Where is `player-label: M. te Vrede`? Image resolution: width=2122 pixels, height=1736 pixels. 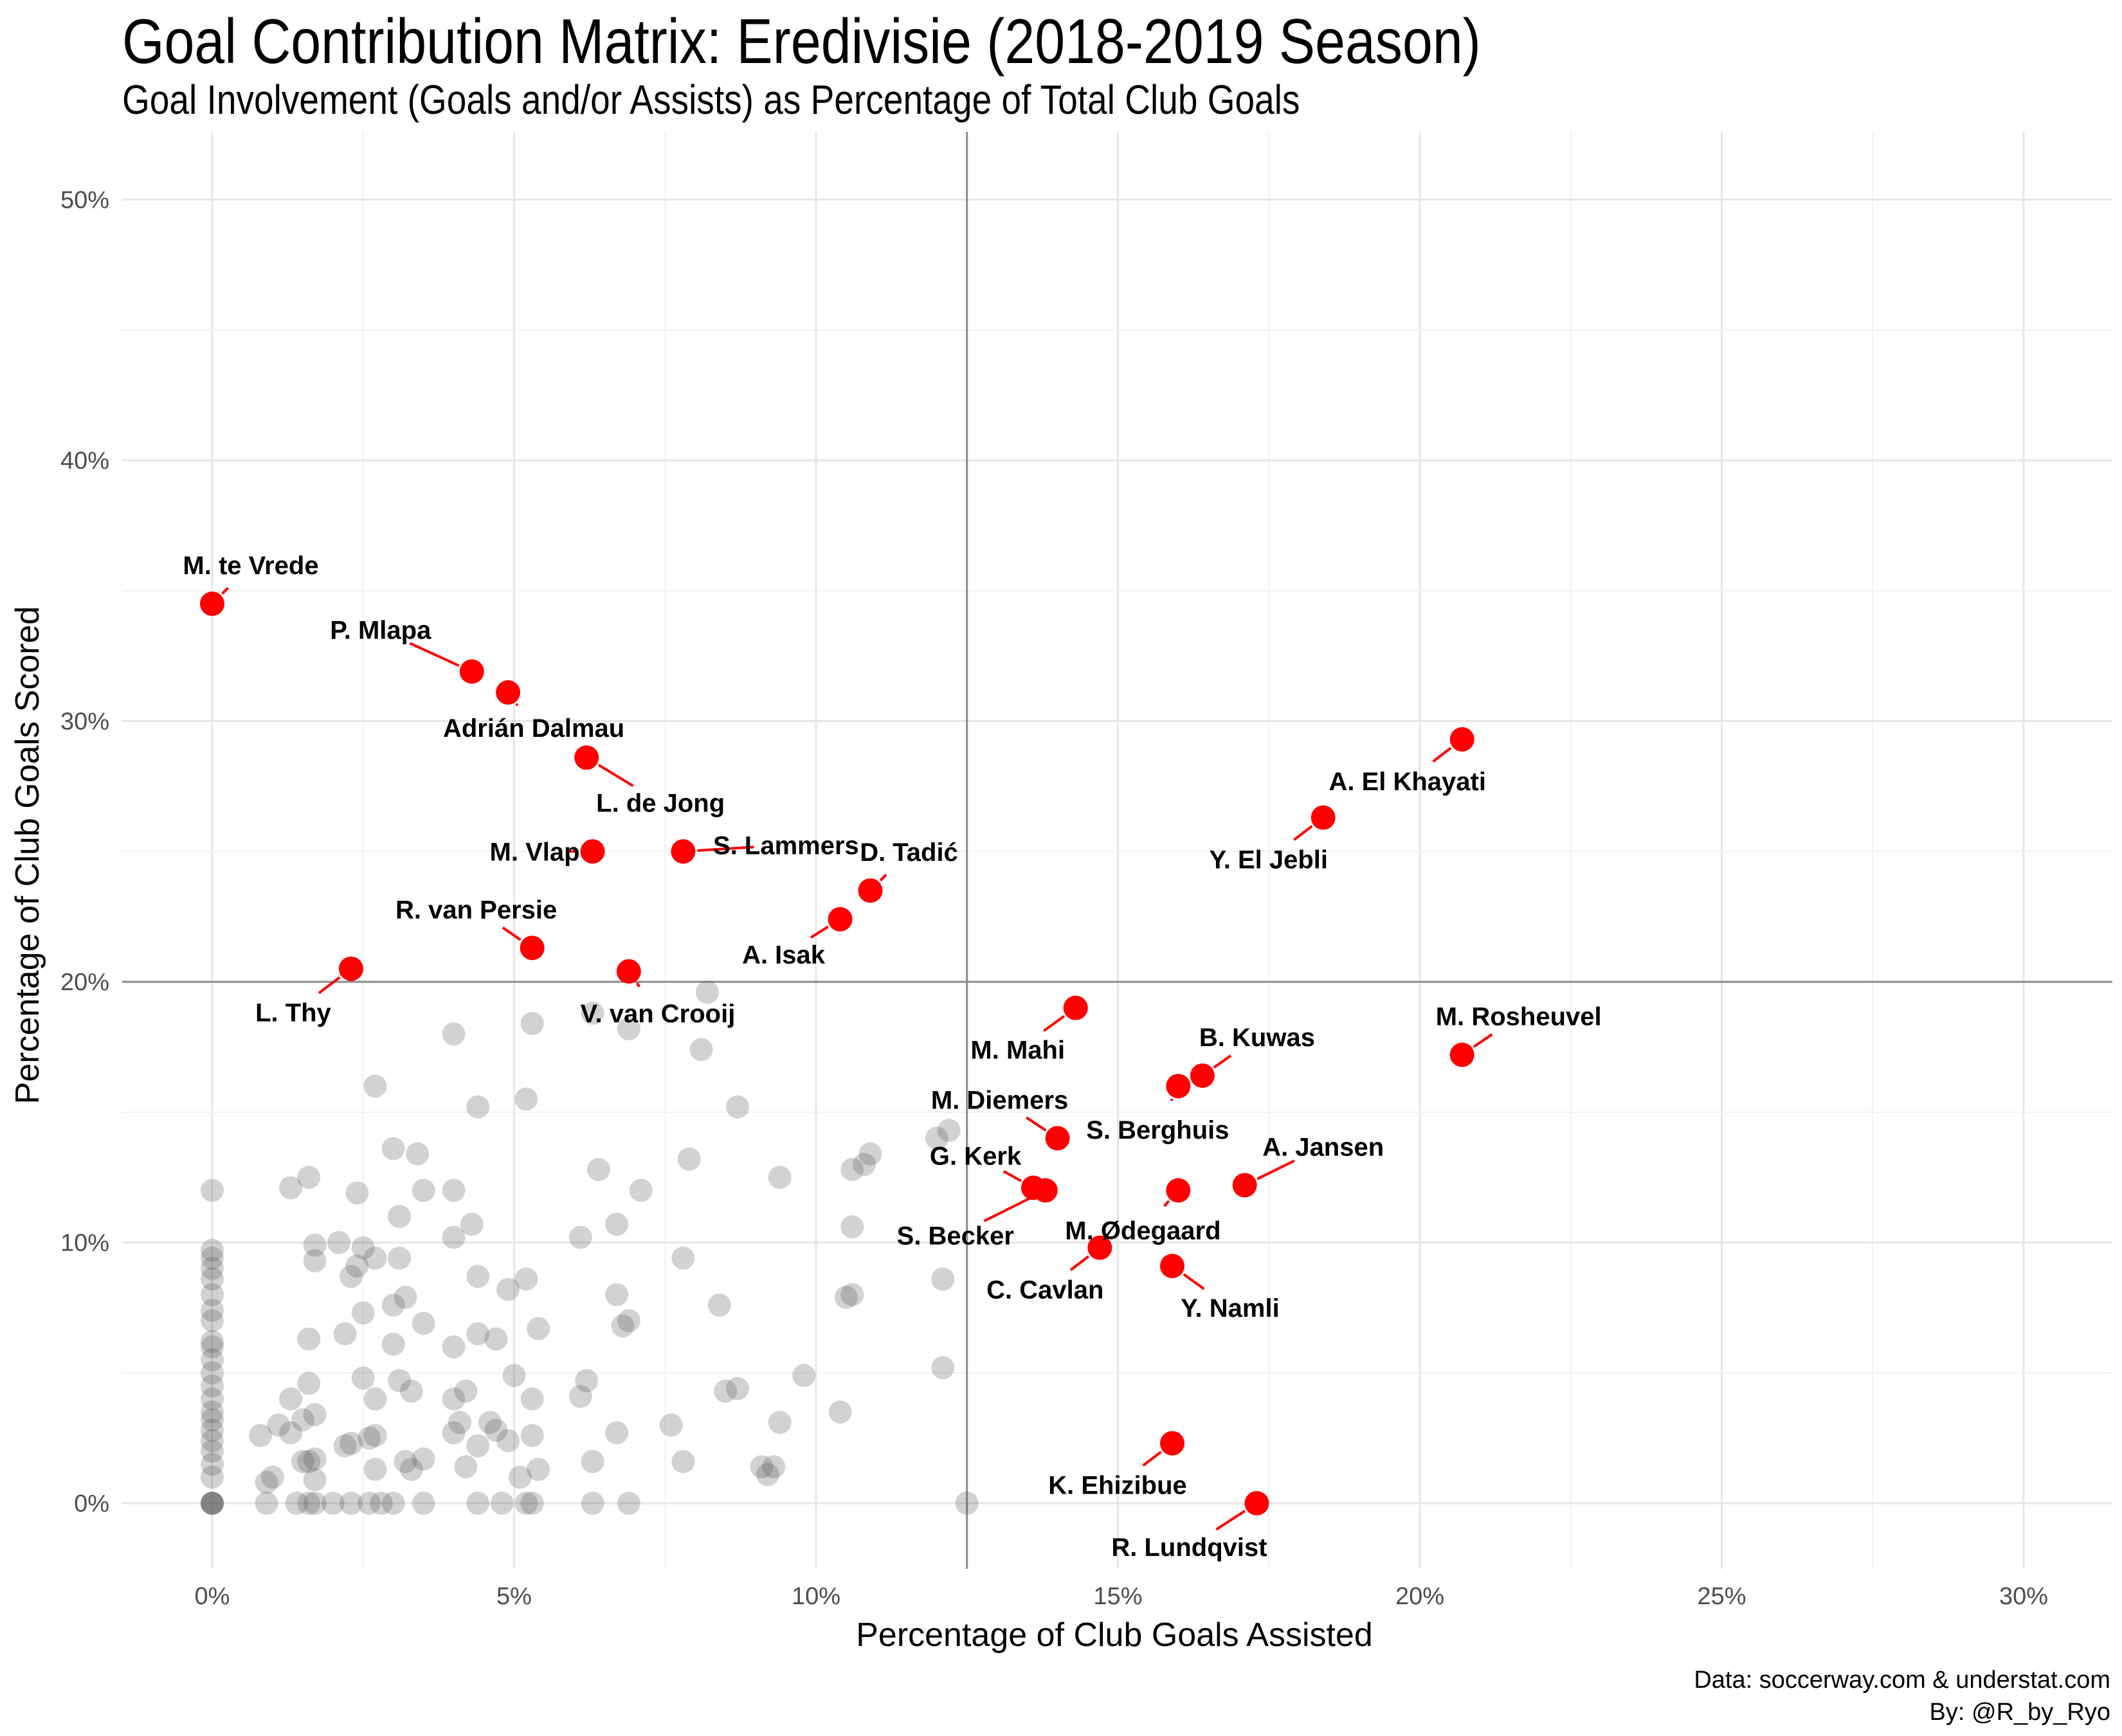 player-label: M. te Vrede is located at coordinates (250, 566).